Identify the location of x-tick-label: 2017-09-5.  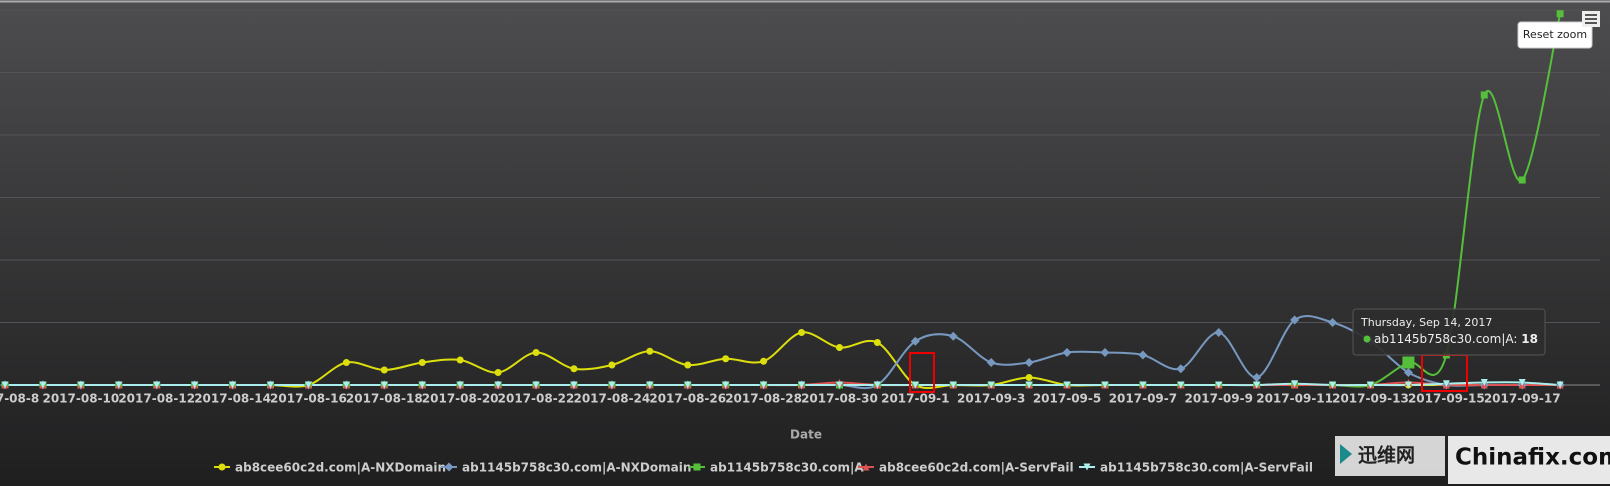
(1067, 399).